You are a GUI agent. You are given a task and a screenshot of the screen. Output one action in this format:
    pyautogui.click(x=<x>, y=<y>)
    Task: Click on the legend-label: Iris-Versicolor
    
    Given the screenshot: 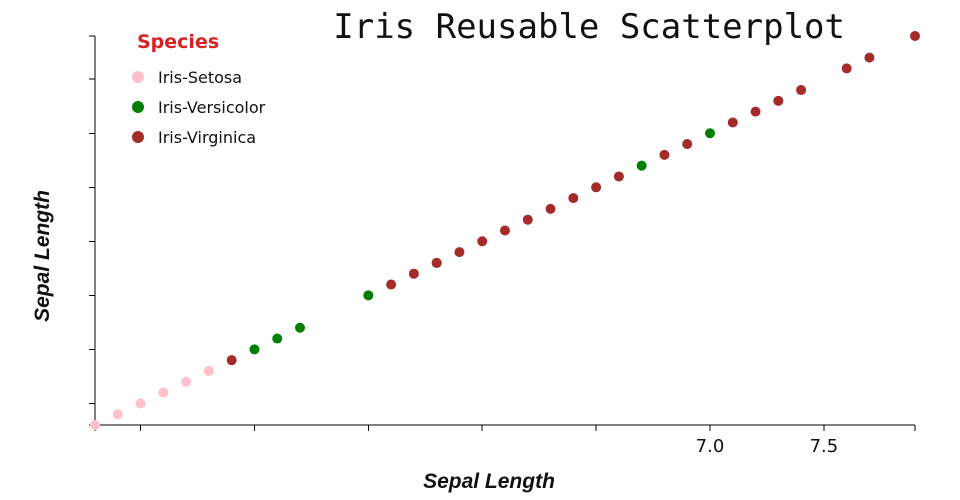 What is the action you would take?
    pyautogui.click(x=212, y=107)
    